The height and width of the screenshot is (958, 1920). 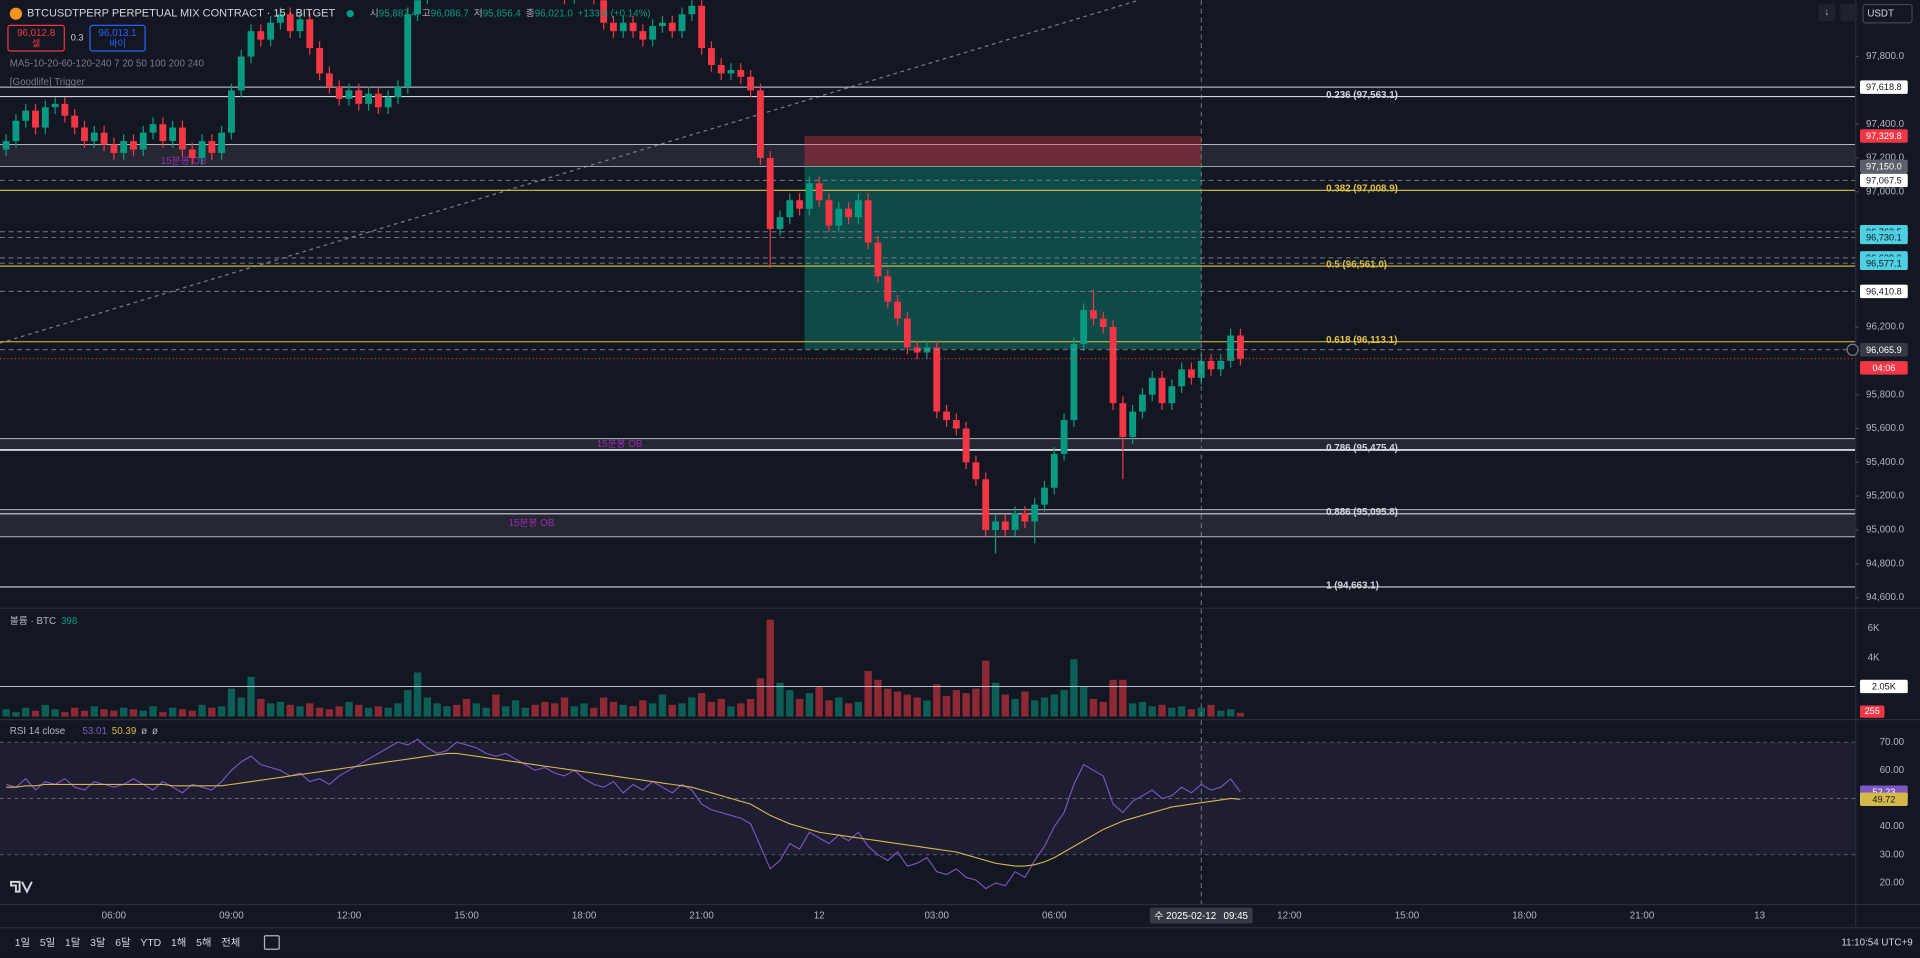 What do you see at coordinates (36, 44) in the screenshot?
I see `sell-label: 셀` at bounding box center [36, 44].